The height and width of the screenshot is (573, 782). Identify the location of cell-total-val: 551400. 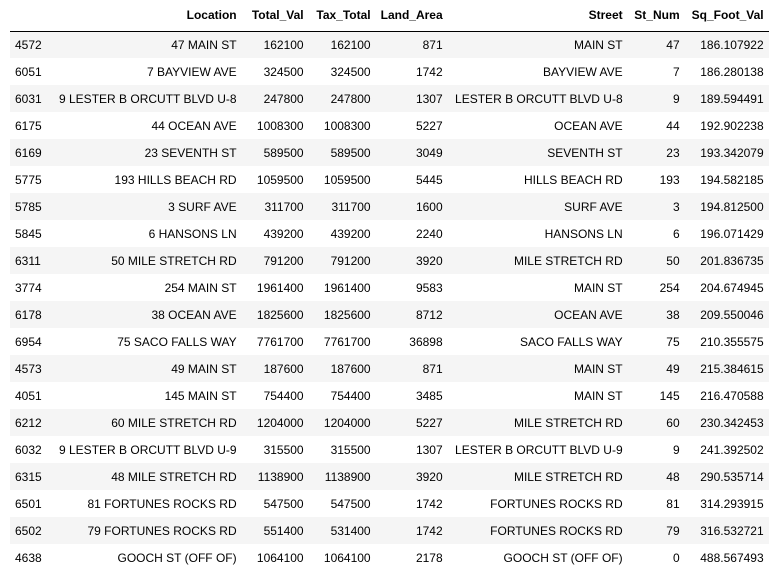
(283, 530).